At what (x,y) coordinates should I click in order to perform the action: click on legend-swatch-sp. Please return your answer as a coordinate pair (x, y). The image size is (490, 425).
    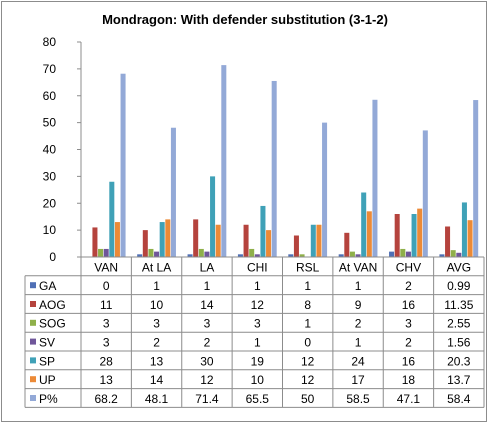
    Looking at the image, I should click on (33, 360).